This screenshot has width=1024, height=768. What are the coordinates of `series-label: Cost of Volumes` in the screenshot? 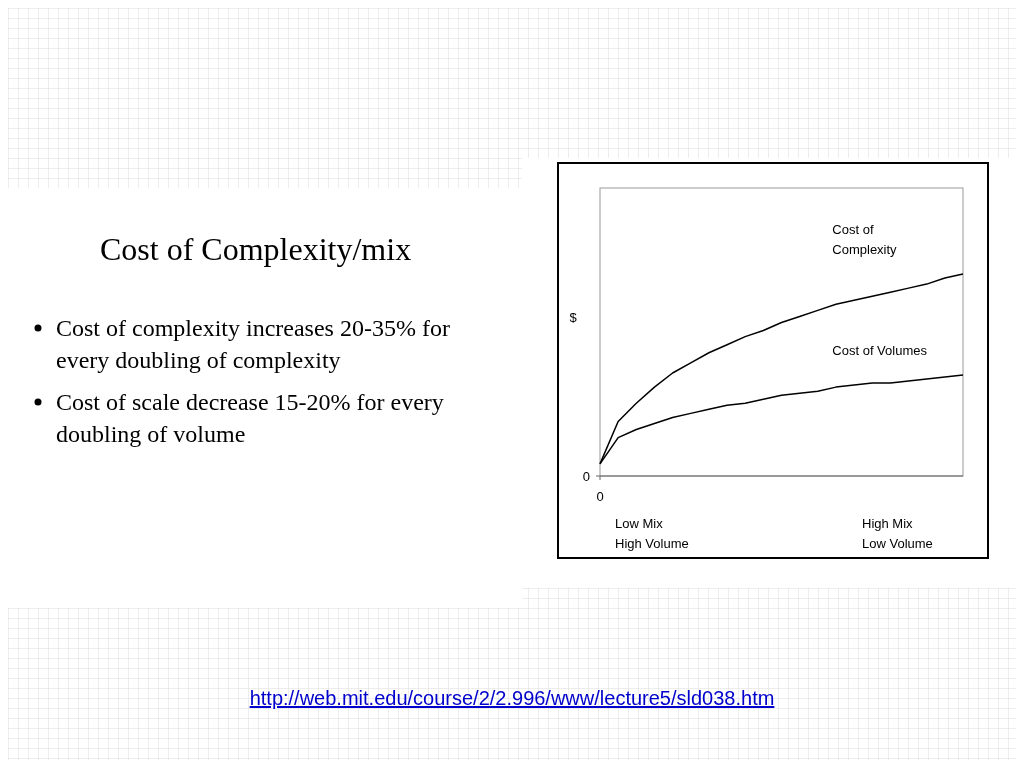 It's located at (880, 350).